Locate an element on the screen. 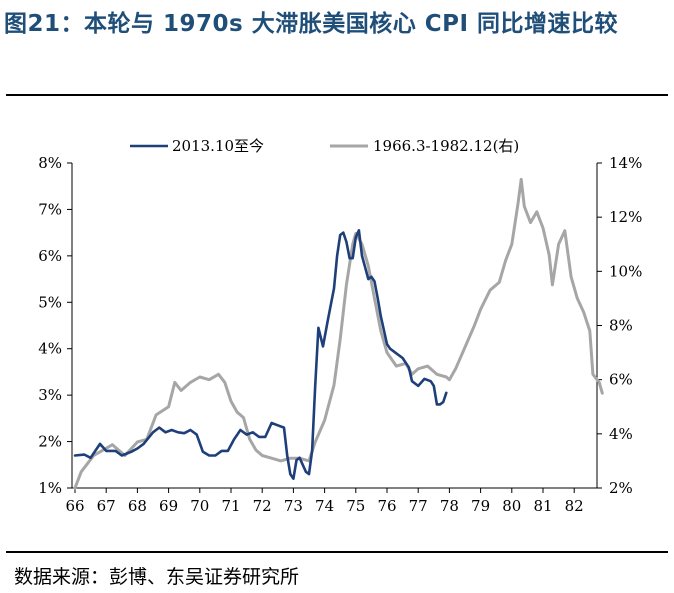 The width and height of the screenshot is (674, 593). x-tick-label: 74 is located at coordinates (324, 506).